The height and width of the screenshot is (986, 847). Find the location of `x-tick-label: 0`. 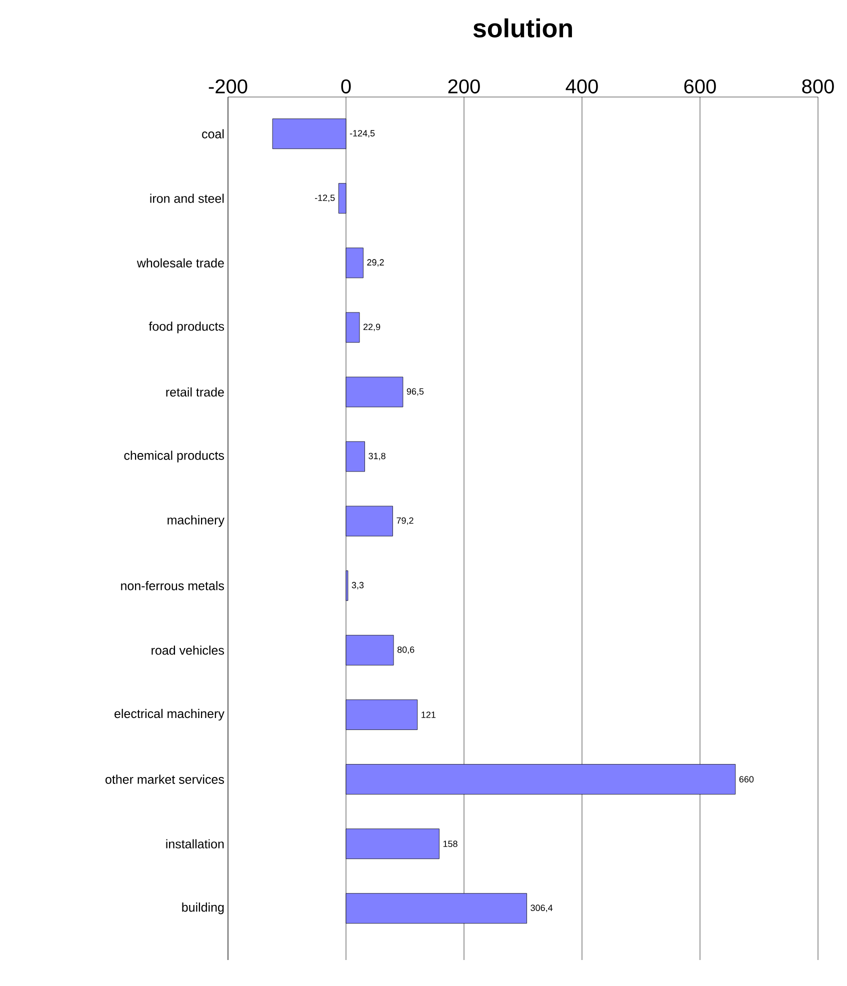

x-tick-label: 0 is located at coordinates (346, 86).